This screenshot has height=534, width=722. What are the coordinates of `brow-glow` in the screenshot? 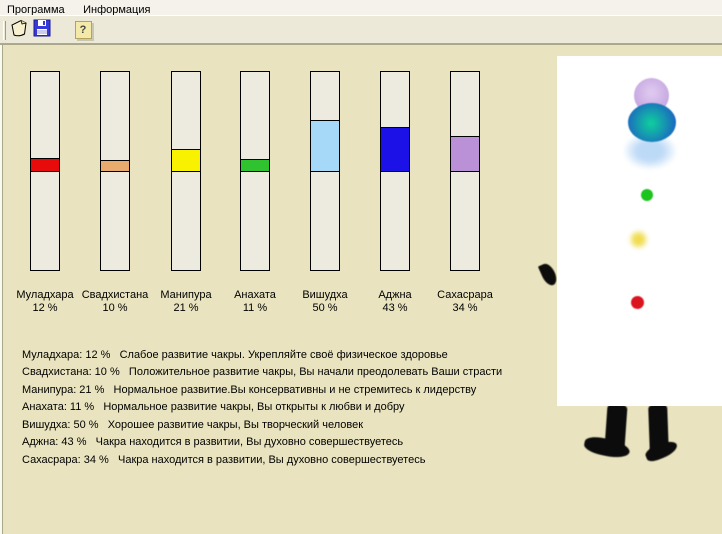 It's located at (652, 122).